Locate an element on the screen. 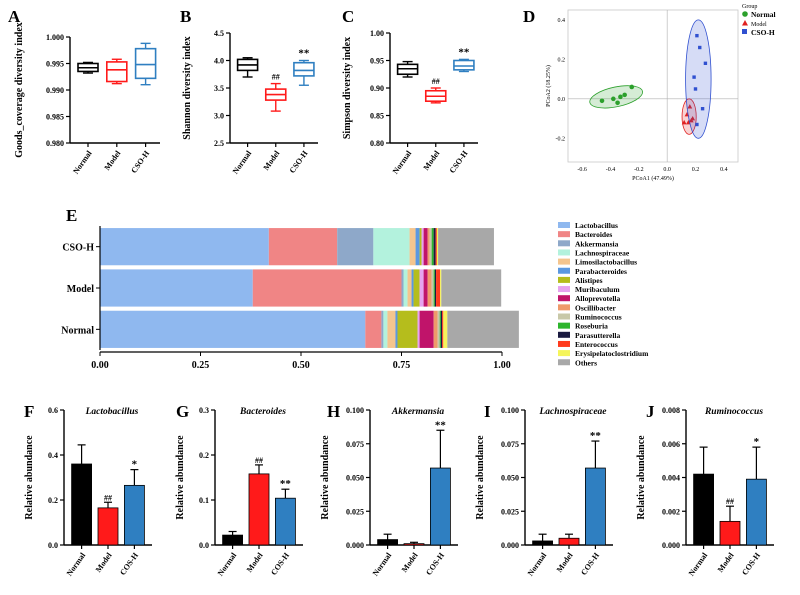 This screenshot has width=800, height=595. legend-label: Others is located at coordinates (586, 362).